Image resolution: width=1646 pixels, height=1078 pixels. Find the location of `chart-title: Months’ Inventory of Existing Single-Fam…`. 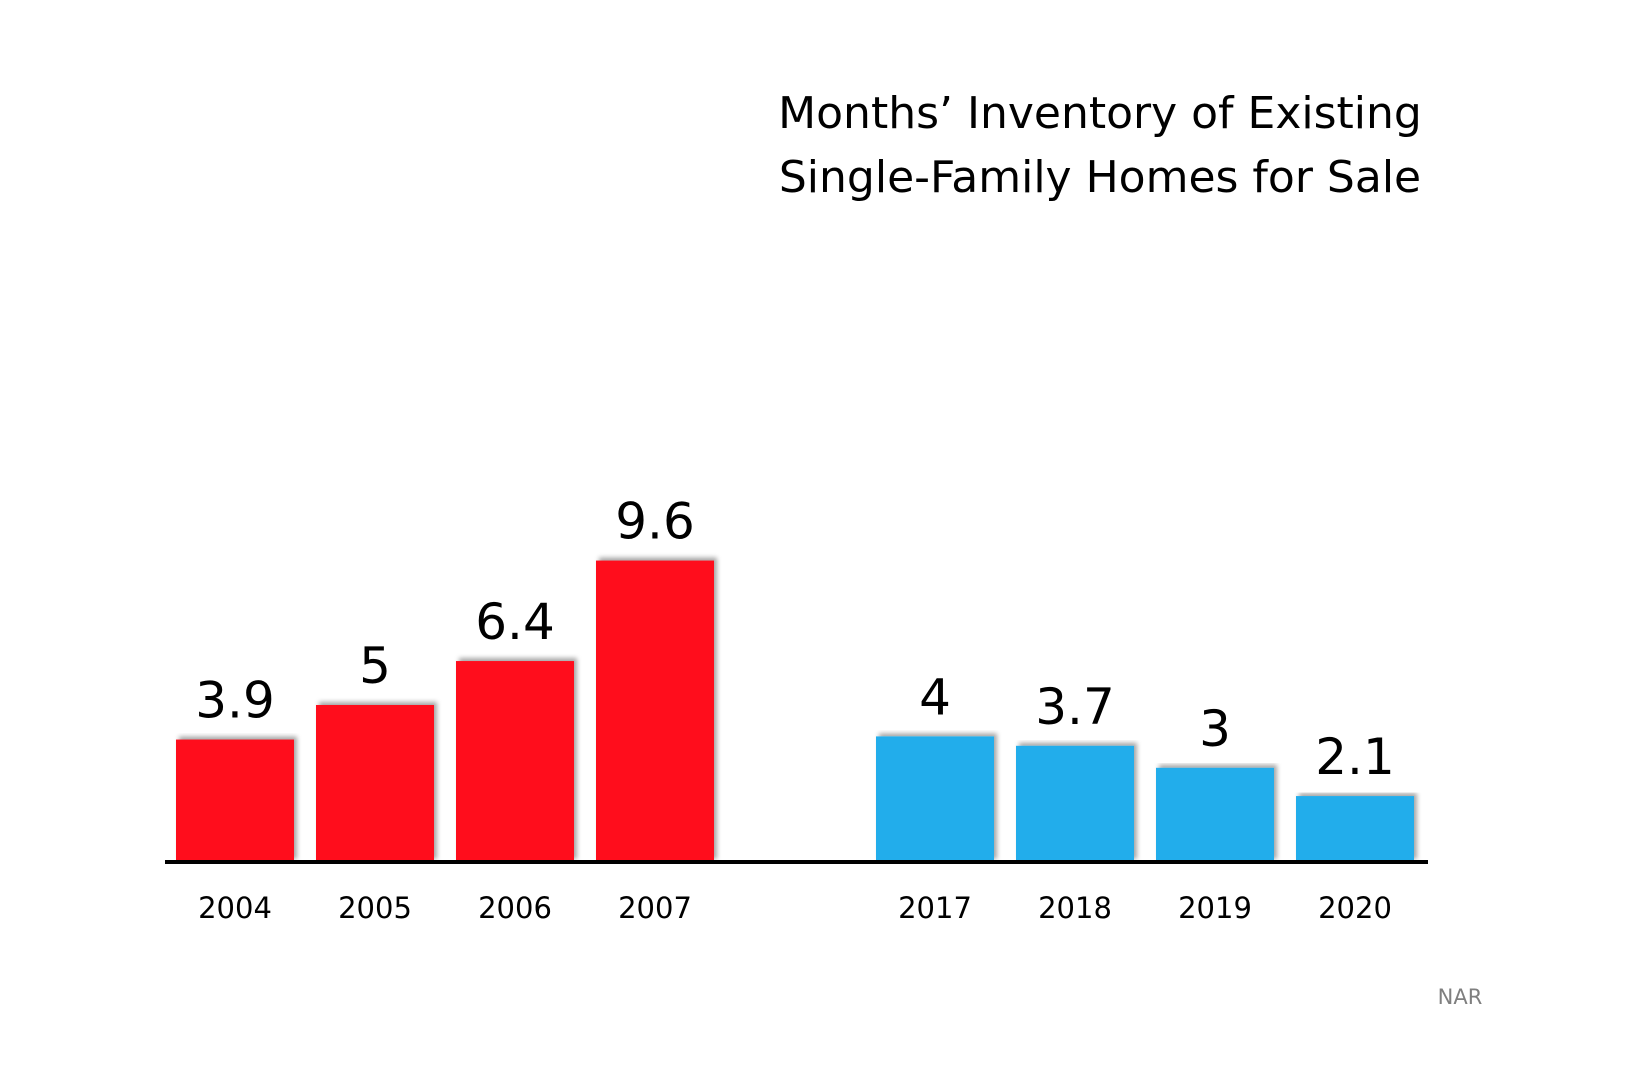

chart-title: Months’ Inventory of Existing Single-Fam… is located at coordinates (1100, 146).